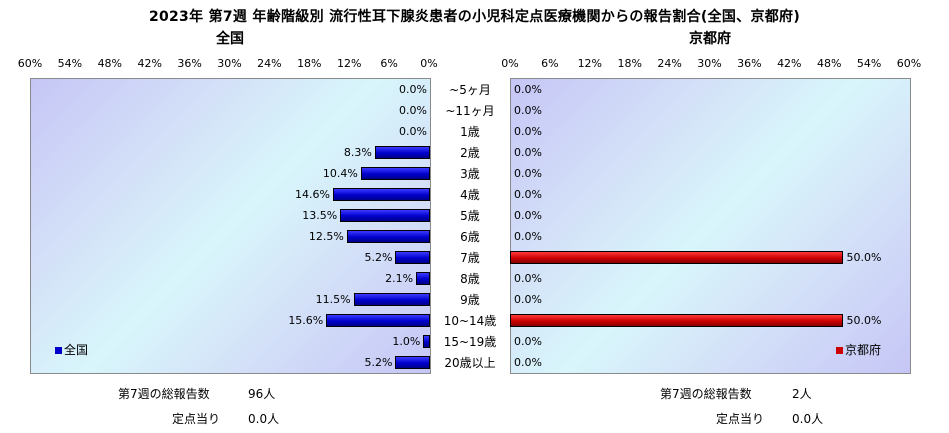 The width and height of the screenshot is (949, 433). I want to click on kyoto-x-tick: 54%, so click(869, 63).